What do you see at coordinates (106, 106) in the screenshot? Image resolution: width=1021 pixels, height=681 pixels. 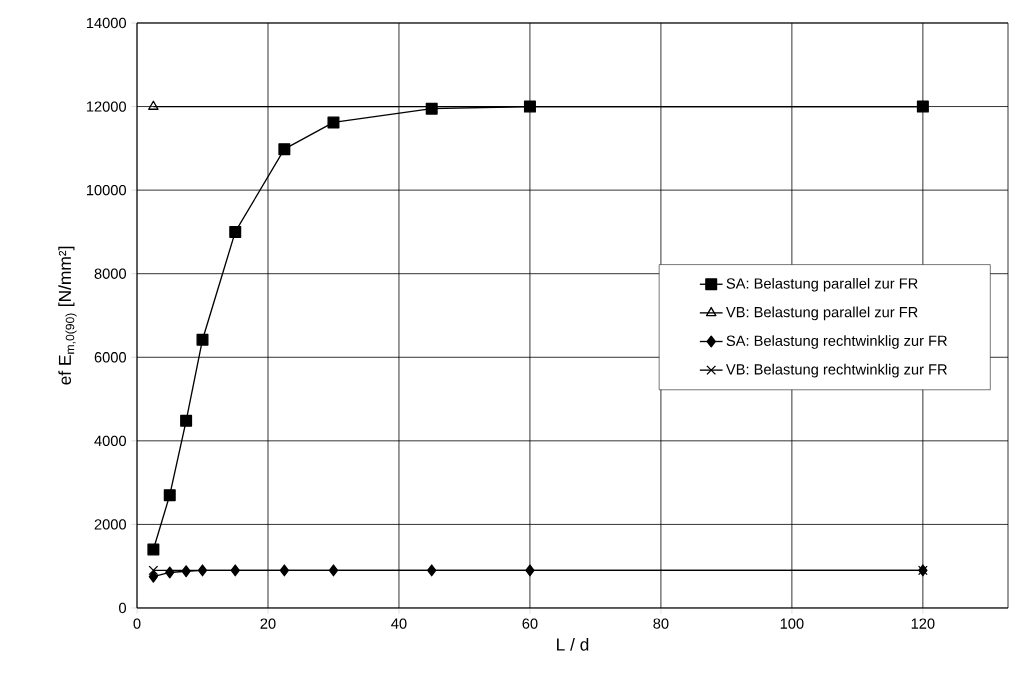 I see `y-tick-label: 12000` at bounding box center [106, 106].